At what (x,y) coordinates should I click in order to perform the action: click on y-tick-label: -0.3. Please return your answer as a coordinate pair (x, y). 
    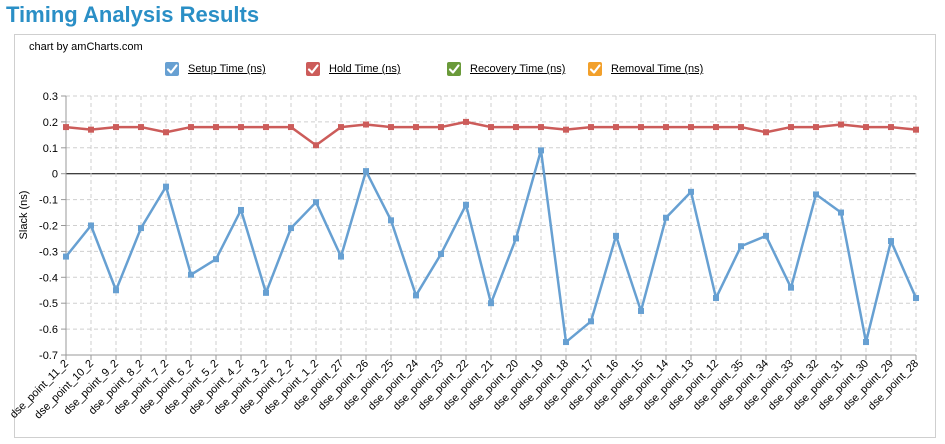
    Looking at the image, I should click on (48, 252).